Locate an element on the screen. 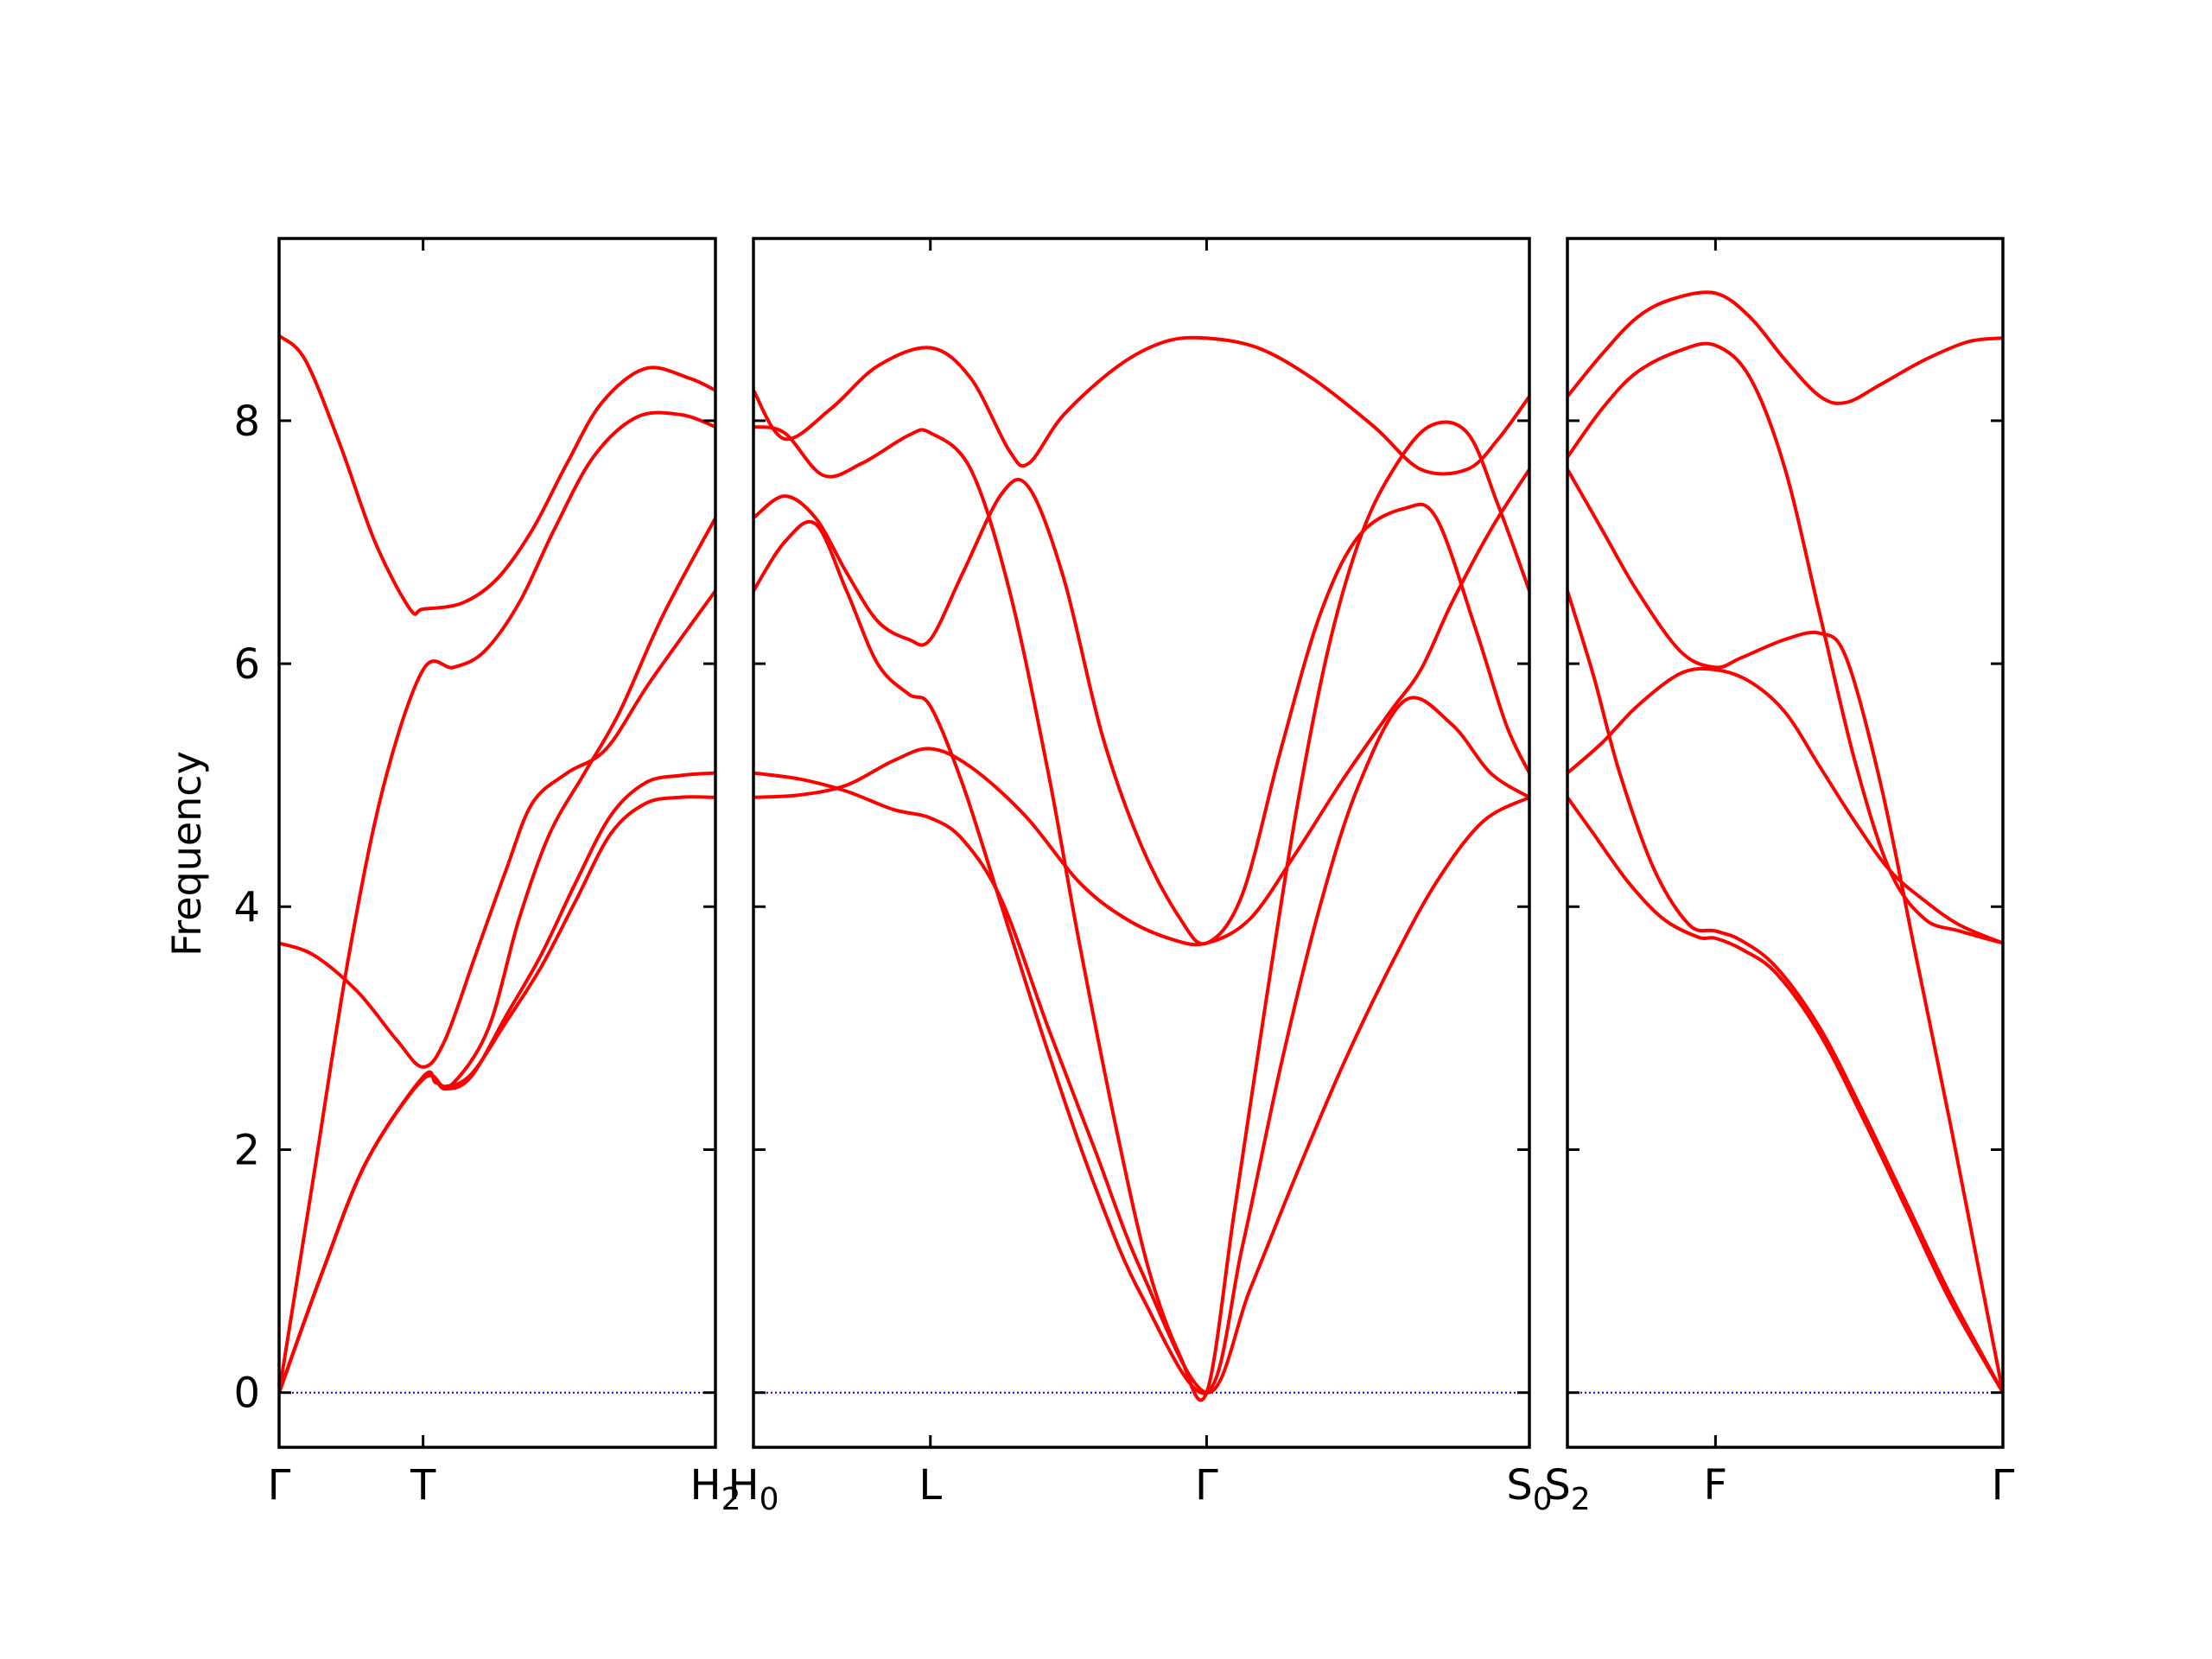 Image resolution: width=2212 pixels, height=1659 pixels. y-tick-label: 4 is located at coordinates (246, 907).